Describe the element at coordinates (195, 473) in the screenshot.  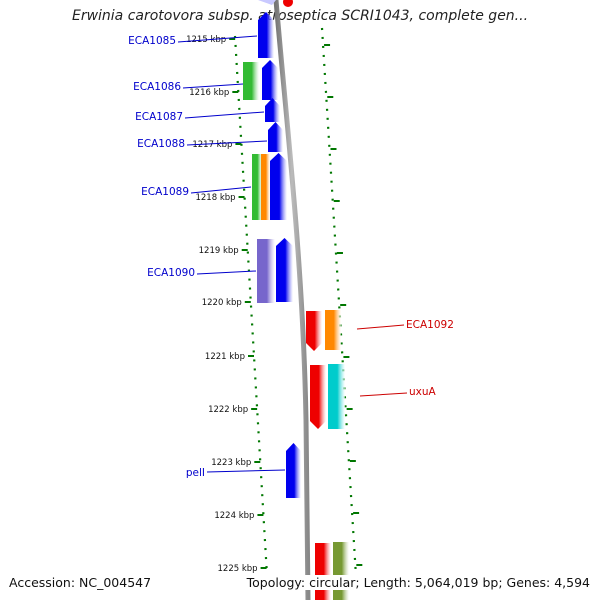
I see `svg-text: pelI` at that location.